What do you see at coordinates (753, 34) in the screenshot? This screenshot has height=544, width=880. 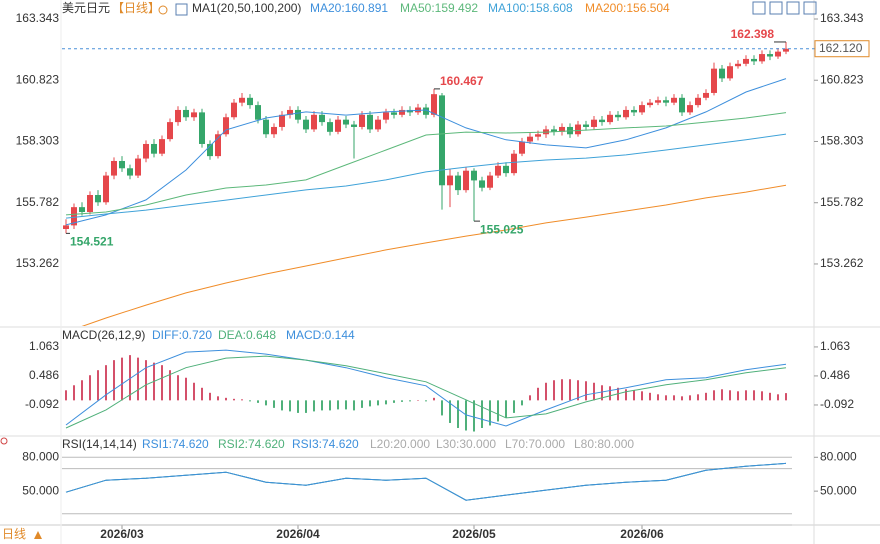 I see `extreme-label: 162.398` at bounding box center [753, 34].